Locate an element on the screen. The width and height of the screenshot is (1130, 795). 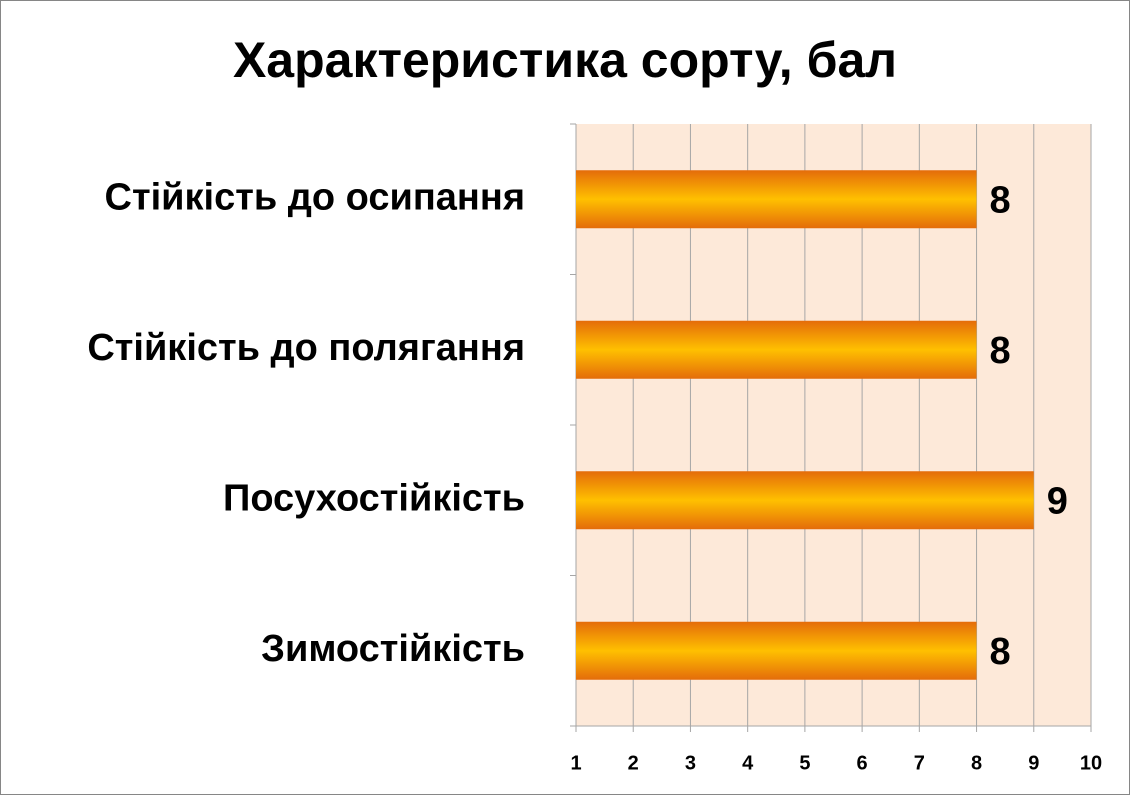
y-tick-label: Зимостійкість is located at coordinates (393, 649).